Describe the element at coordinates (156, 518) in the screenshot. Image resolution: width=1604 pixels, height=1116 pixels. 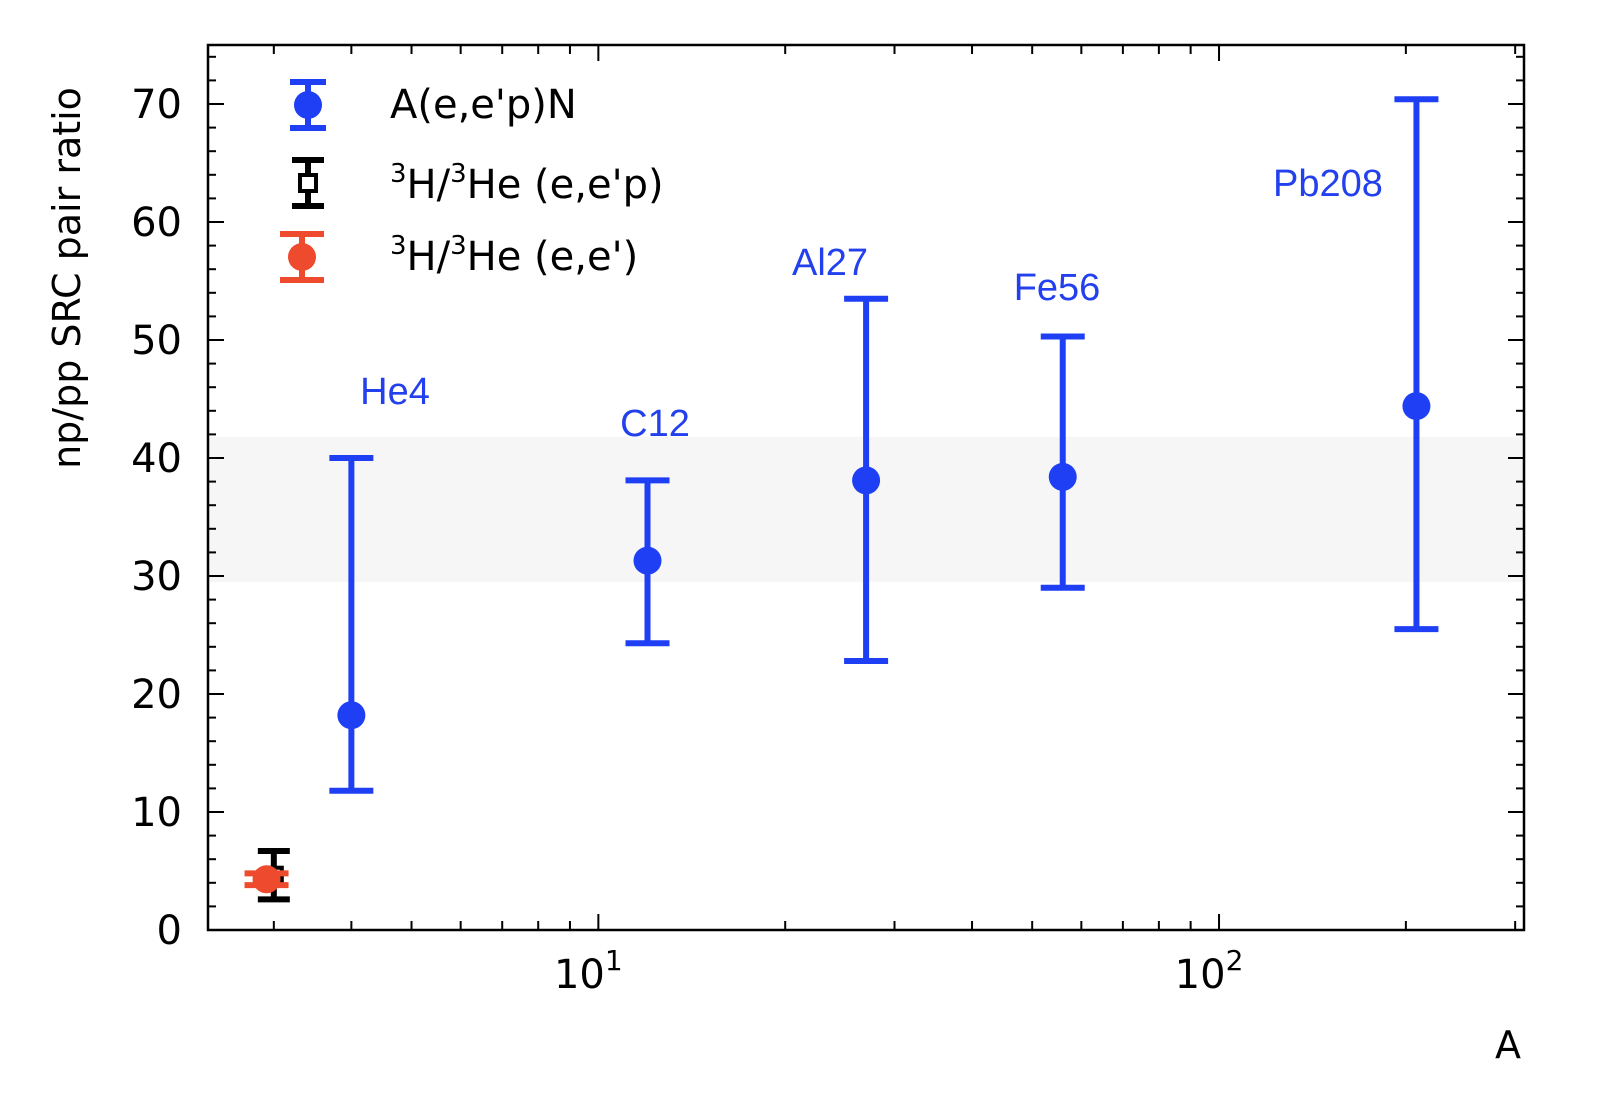
I see `y-tick-labels: 0 10 20 30 40 50 60 70` at that location.